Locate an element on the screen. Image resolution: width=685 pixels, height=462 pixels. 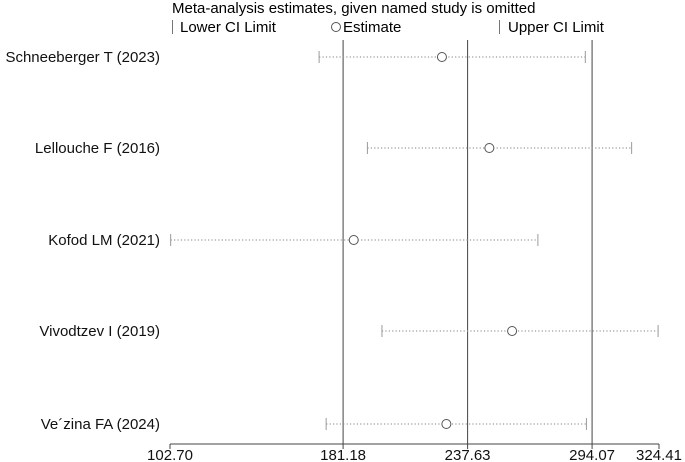
x-tick-label: 324.41 is located at coordinates (659, 454).